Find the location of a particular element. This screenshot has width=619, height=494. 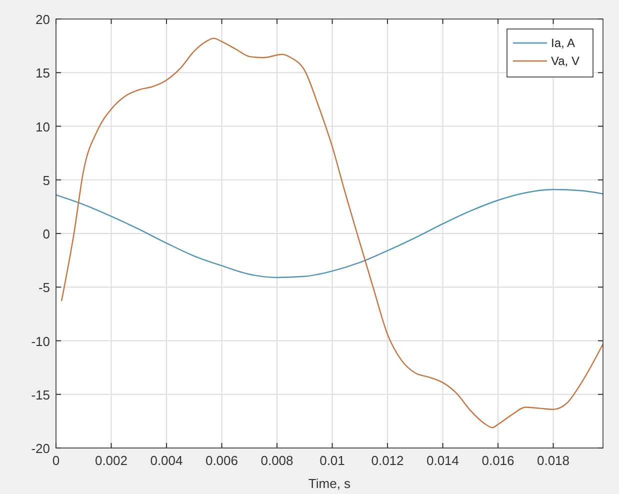

legend-label: Va, V is located at coordinates (565, 61).